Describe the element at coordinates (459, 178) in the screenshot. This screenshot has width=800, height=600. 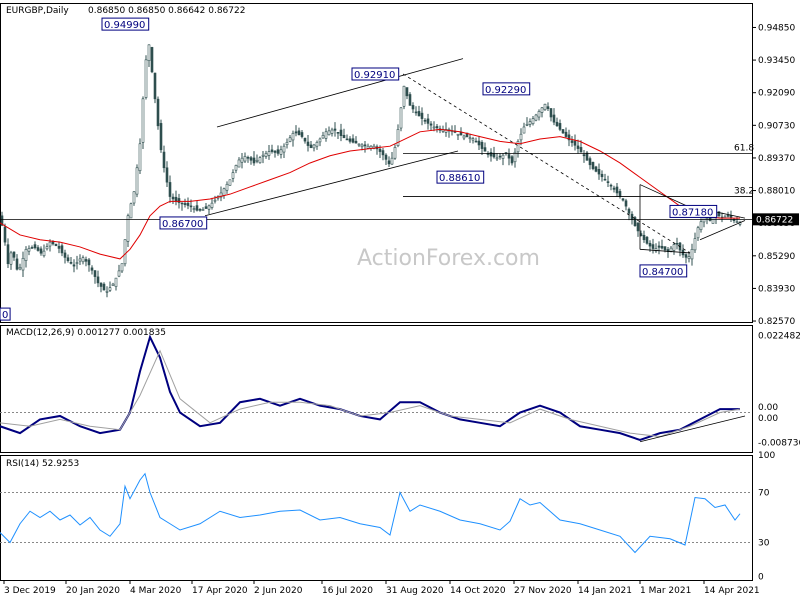
I see `annotation-label: 0.88610` at that location.